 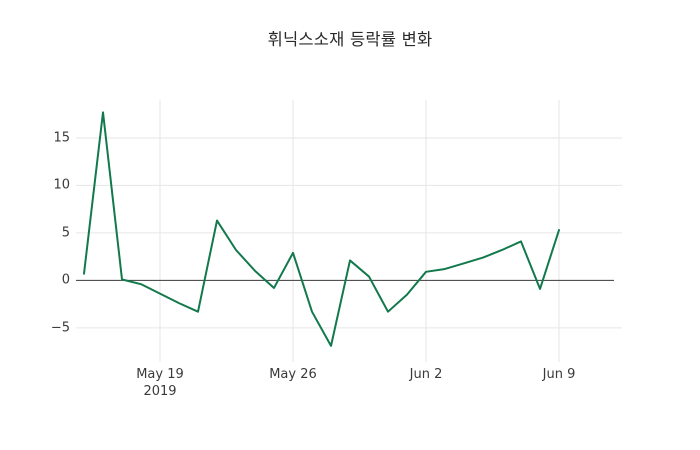 I want to click on x-axis-tick-main: May 26, so click(x=293, y=374).